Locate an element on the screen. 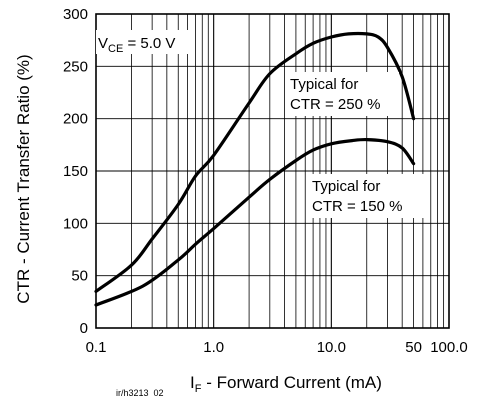  series-label-250: Typical for CTR = 250 % is located at coordinates (343, 94).